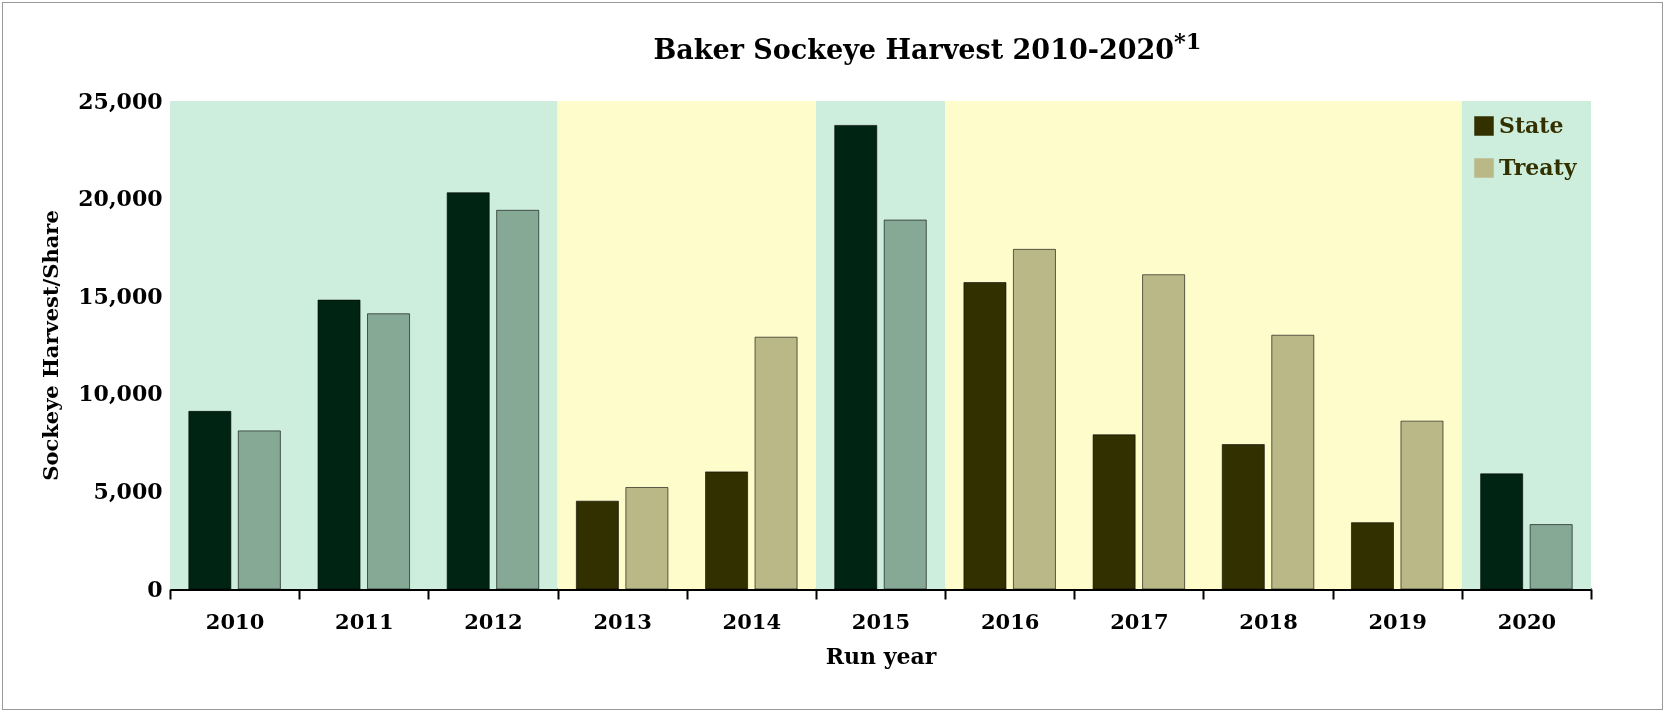 Image resolution: width=1667 pixels, height=714 pixels. Describe the element at coordinates (120, 295) in the screenshot. I see `y-tick-label: 15,000` at that location.